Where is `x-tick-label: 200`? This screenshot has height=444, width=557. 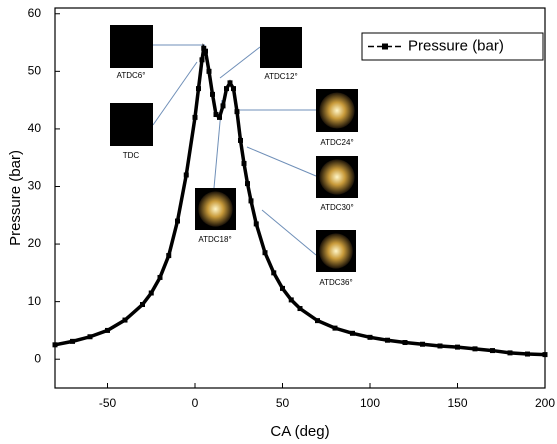
x-tick-label: 200 is located at coordinates (545, 403).